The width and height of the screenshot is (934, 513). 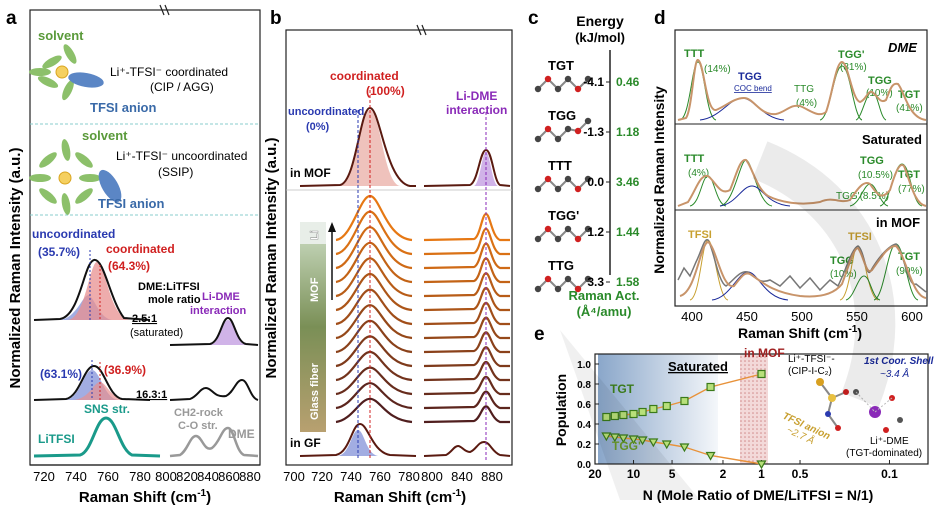 I want to click on conformer-raman-activity: 1.44, so click(x=628, y=232).